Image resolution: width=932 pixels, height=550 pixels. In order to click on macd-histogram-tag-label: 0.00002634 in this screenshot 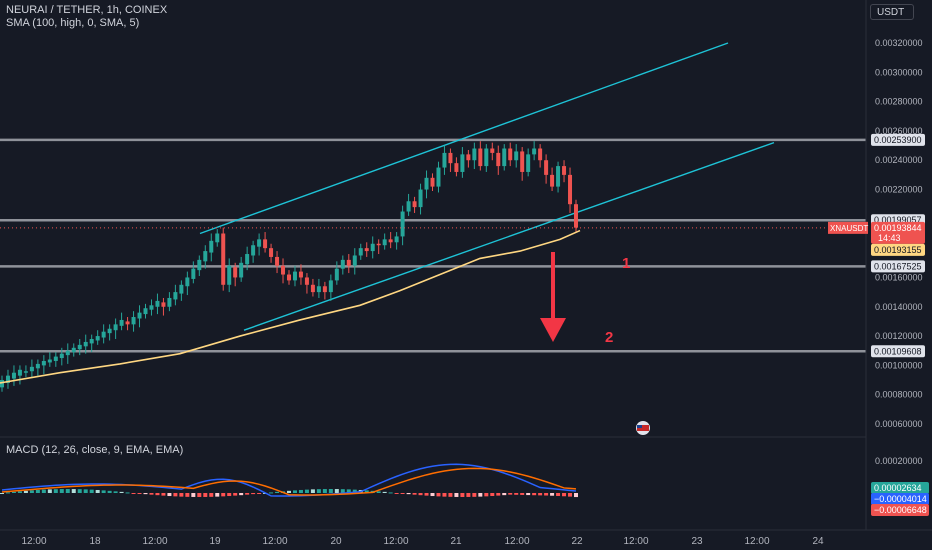, I will do `click(898, 488)`.